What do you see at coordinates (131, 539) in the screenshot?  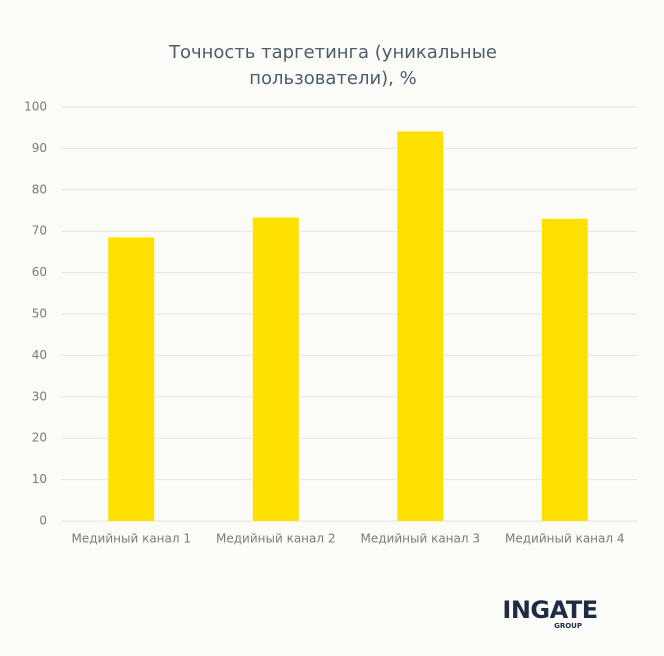 I see `x-tick-label: Медийный канал 1` at bounding box center [131, 539].